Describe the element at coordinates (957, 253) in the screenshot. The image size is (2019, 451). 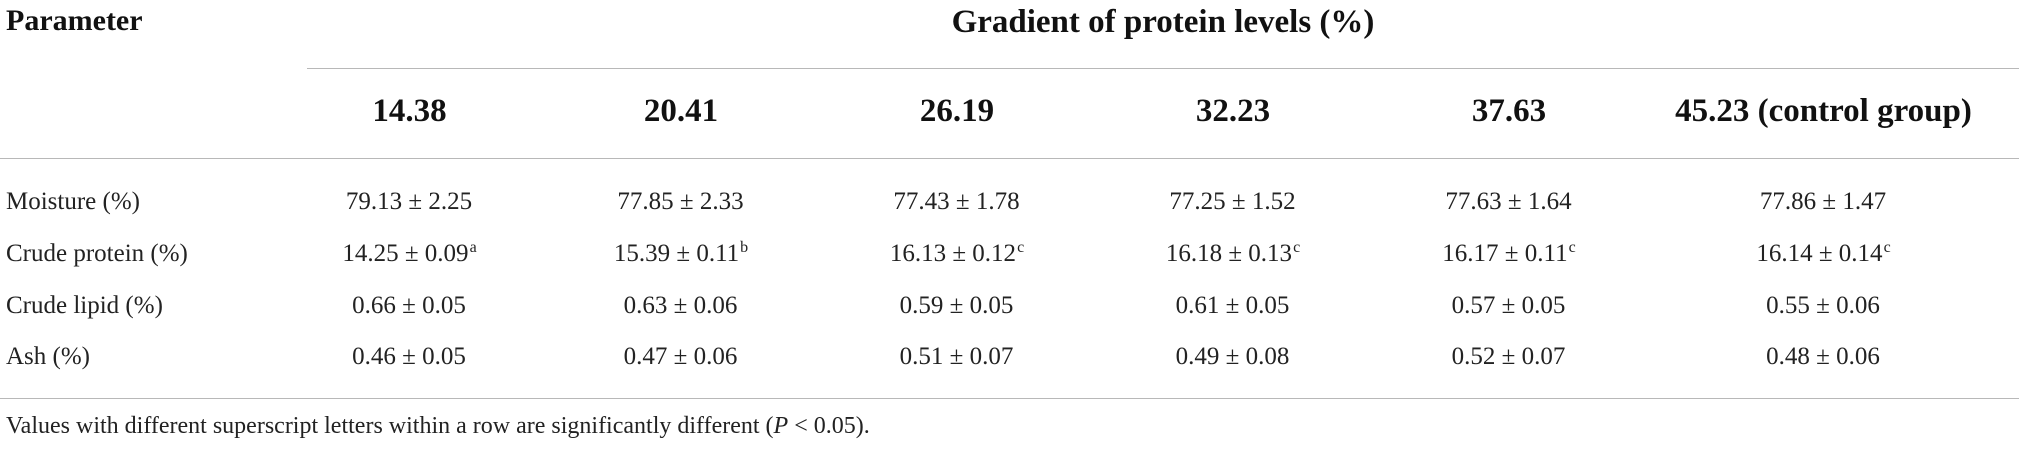
I see `table-cell: 16.13 ± 0.12c` at that location.